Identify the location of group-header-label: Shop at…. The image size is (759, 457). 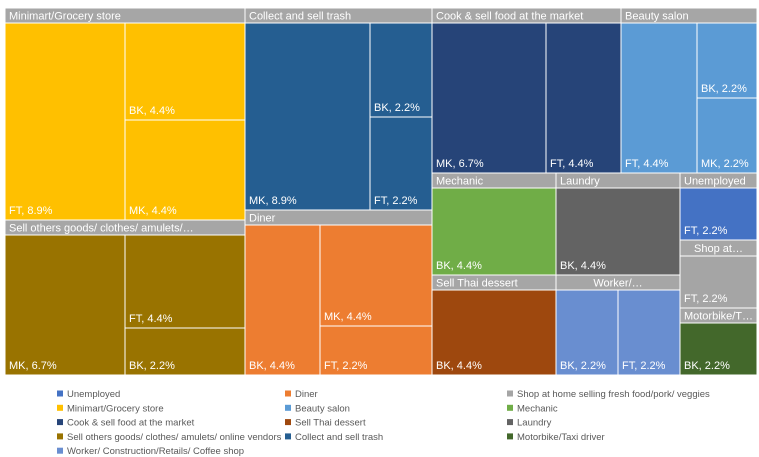
(718, 249).